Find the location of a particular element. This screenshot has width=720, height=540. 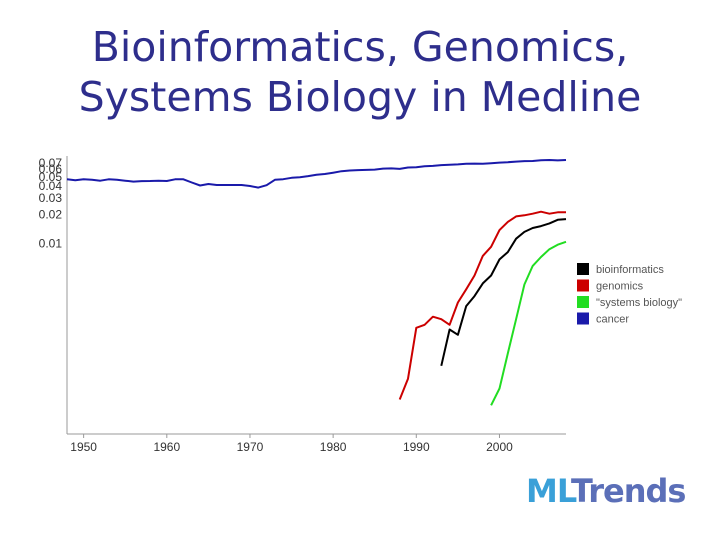

x-tick-label: 1980 is located at coordinates (333, 447).